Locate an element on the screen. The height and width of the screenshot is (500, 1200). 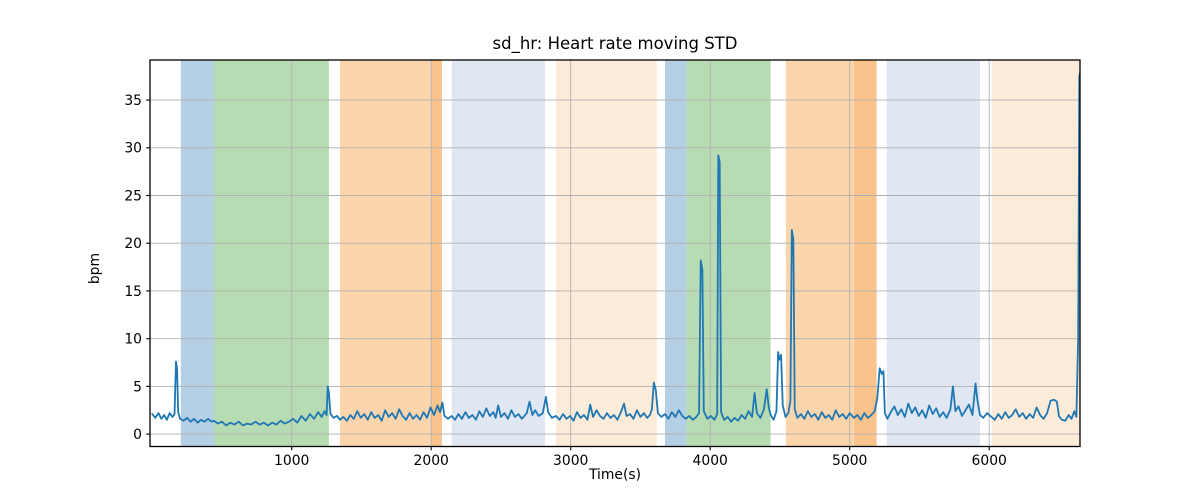
chart-title: sd_hr: Heart rate moving STD is located at coordinates (615, 43).